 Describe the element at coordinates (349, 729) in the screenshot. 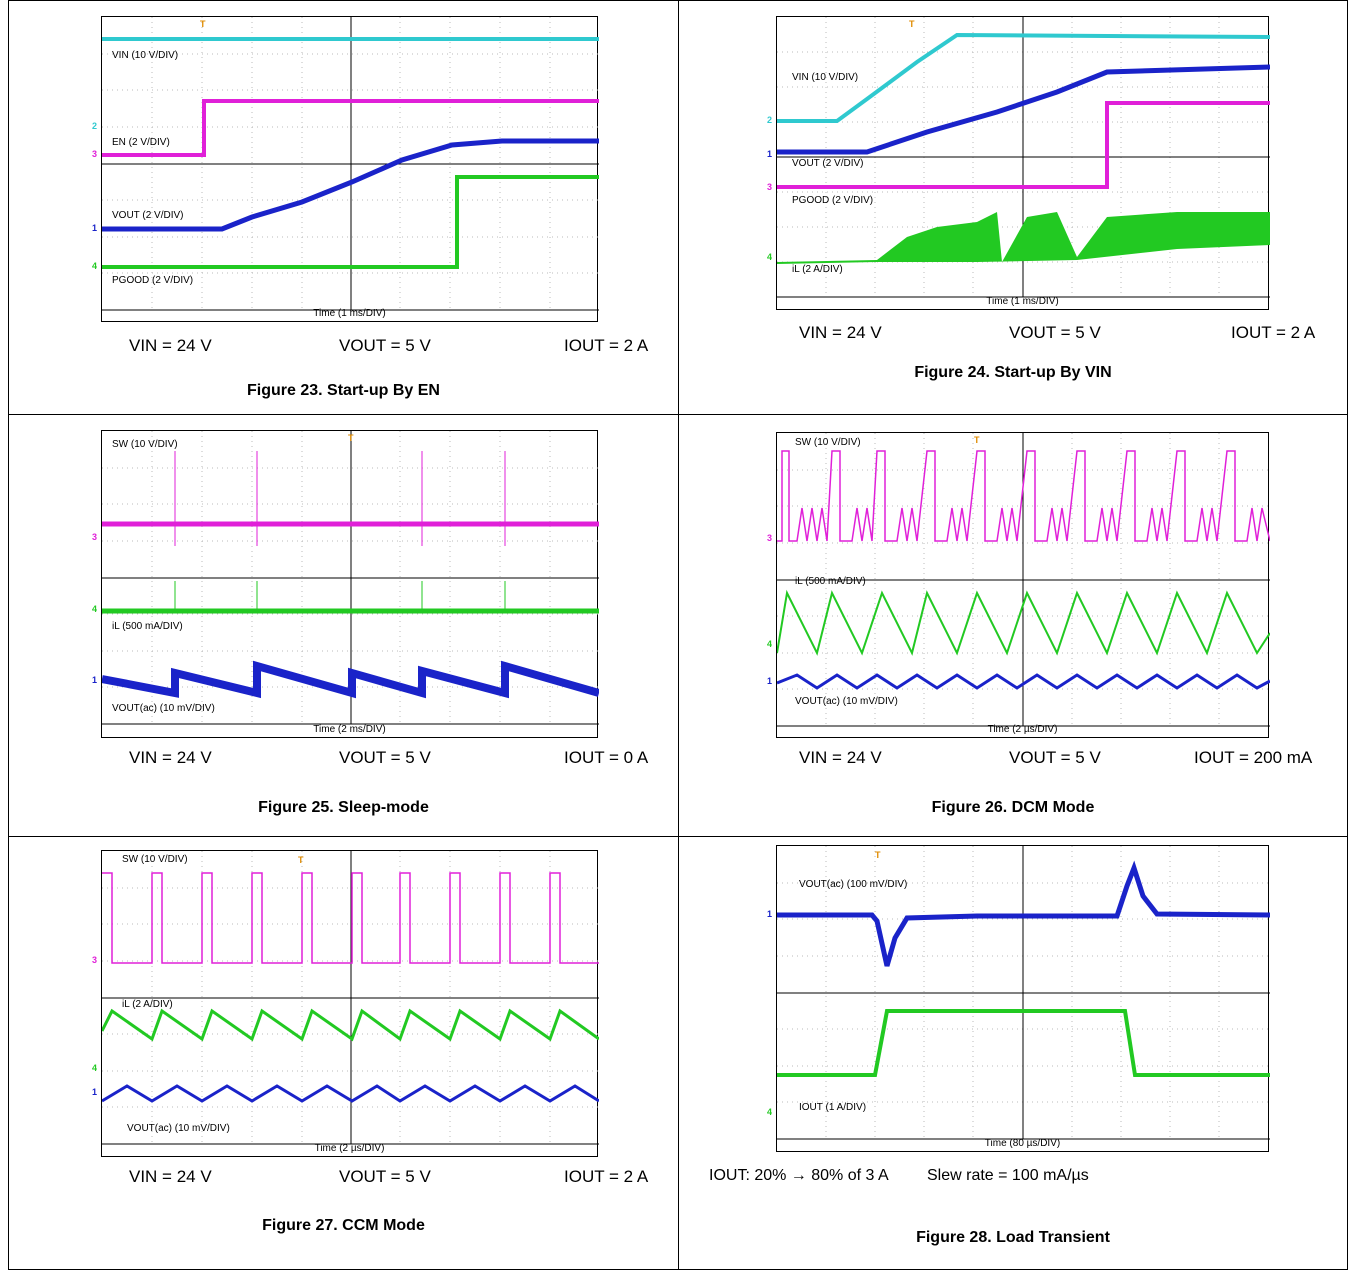

I see `timebase-label: Time (2 ms/DIV)` at that location.